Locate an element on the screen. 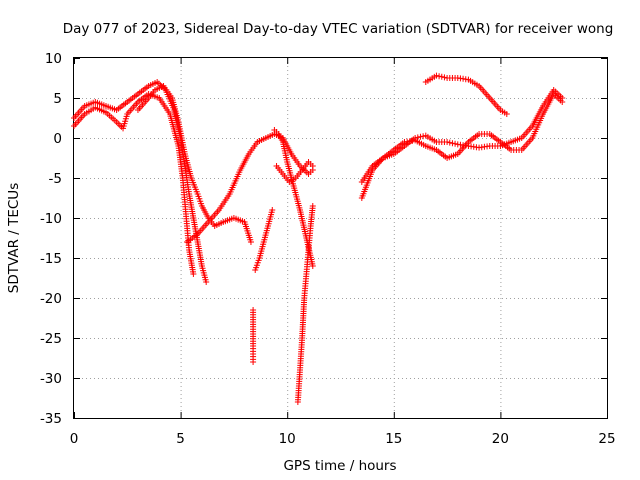 The image size is (640, 480). y-tick-label: -35 is located at coordinates (51, 419).